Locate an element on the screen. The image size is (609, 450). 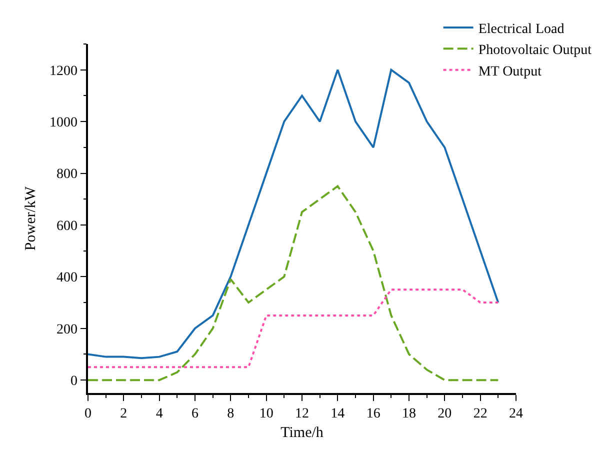
x-tick-label: 12 is located at coordinates (302, 414).